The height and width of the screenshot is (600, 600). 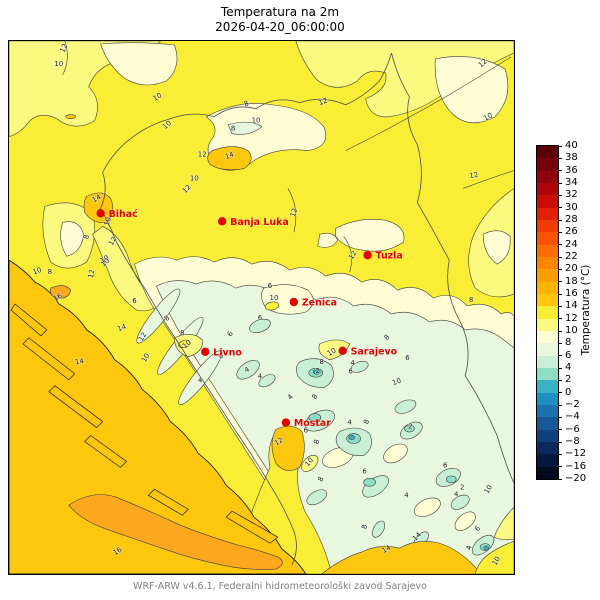 I want to click on city-label: Sarajevo, so click(x=374, y=351).